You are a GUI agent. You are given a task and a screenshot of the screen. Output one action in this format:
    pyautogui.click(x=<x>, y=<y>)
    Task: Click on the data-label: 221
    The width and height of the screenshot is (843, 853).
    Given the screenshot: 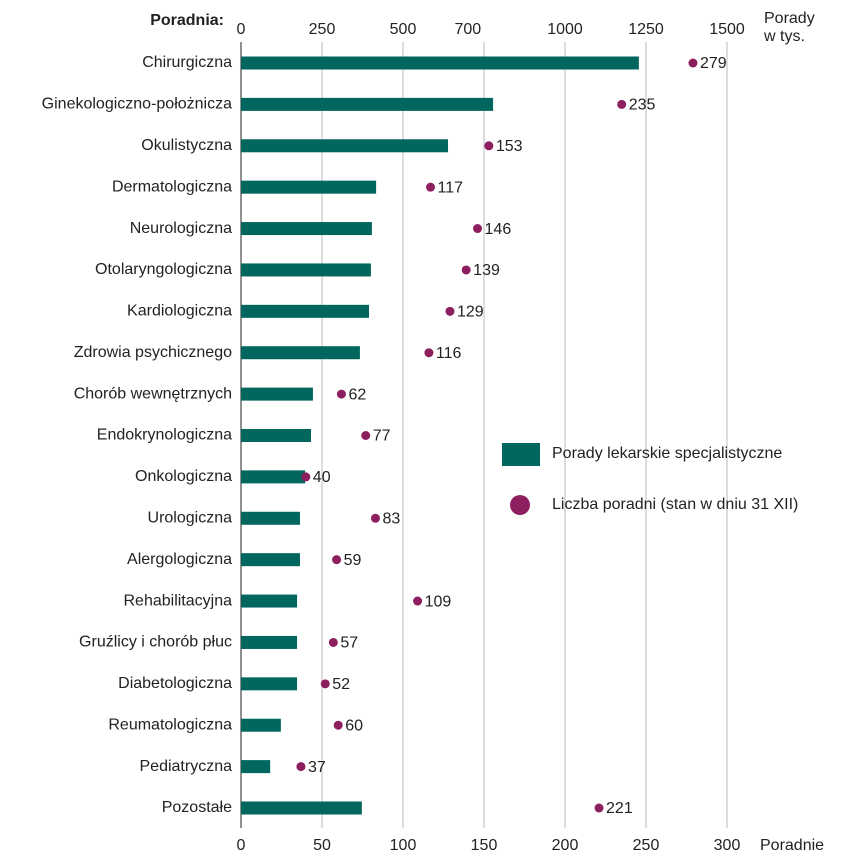 What is the action you would take?
    pyautogui.click(x=619, y=808)
    